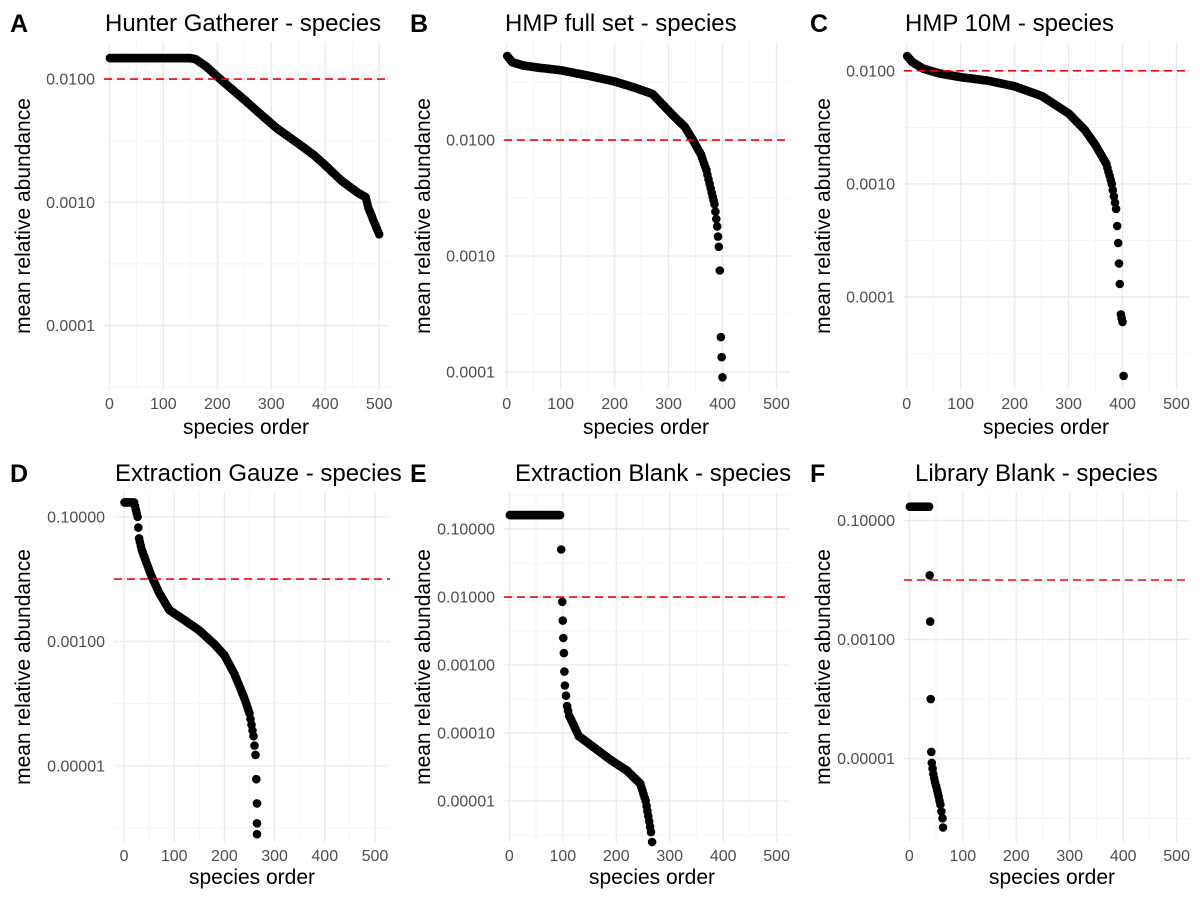 Image resolution: width=1200 pixels, height=900 pixels. What do you see at coordinates (817, 474) in the screenshot?
I see `panel-letter: F` at bounding box center [817, 474].